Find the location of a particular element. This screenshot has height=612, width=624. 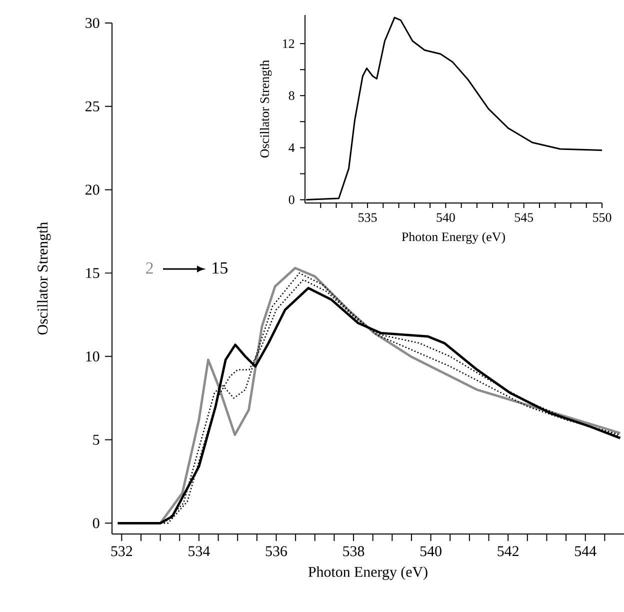

y-tick-label: 25 is located at coordinates (93, 106).